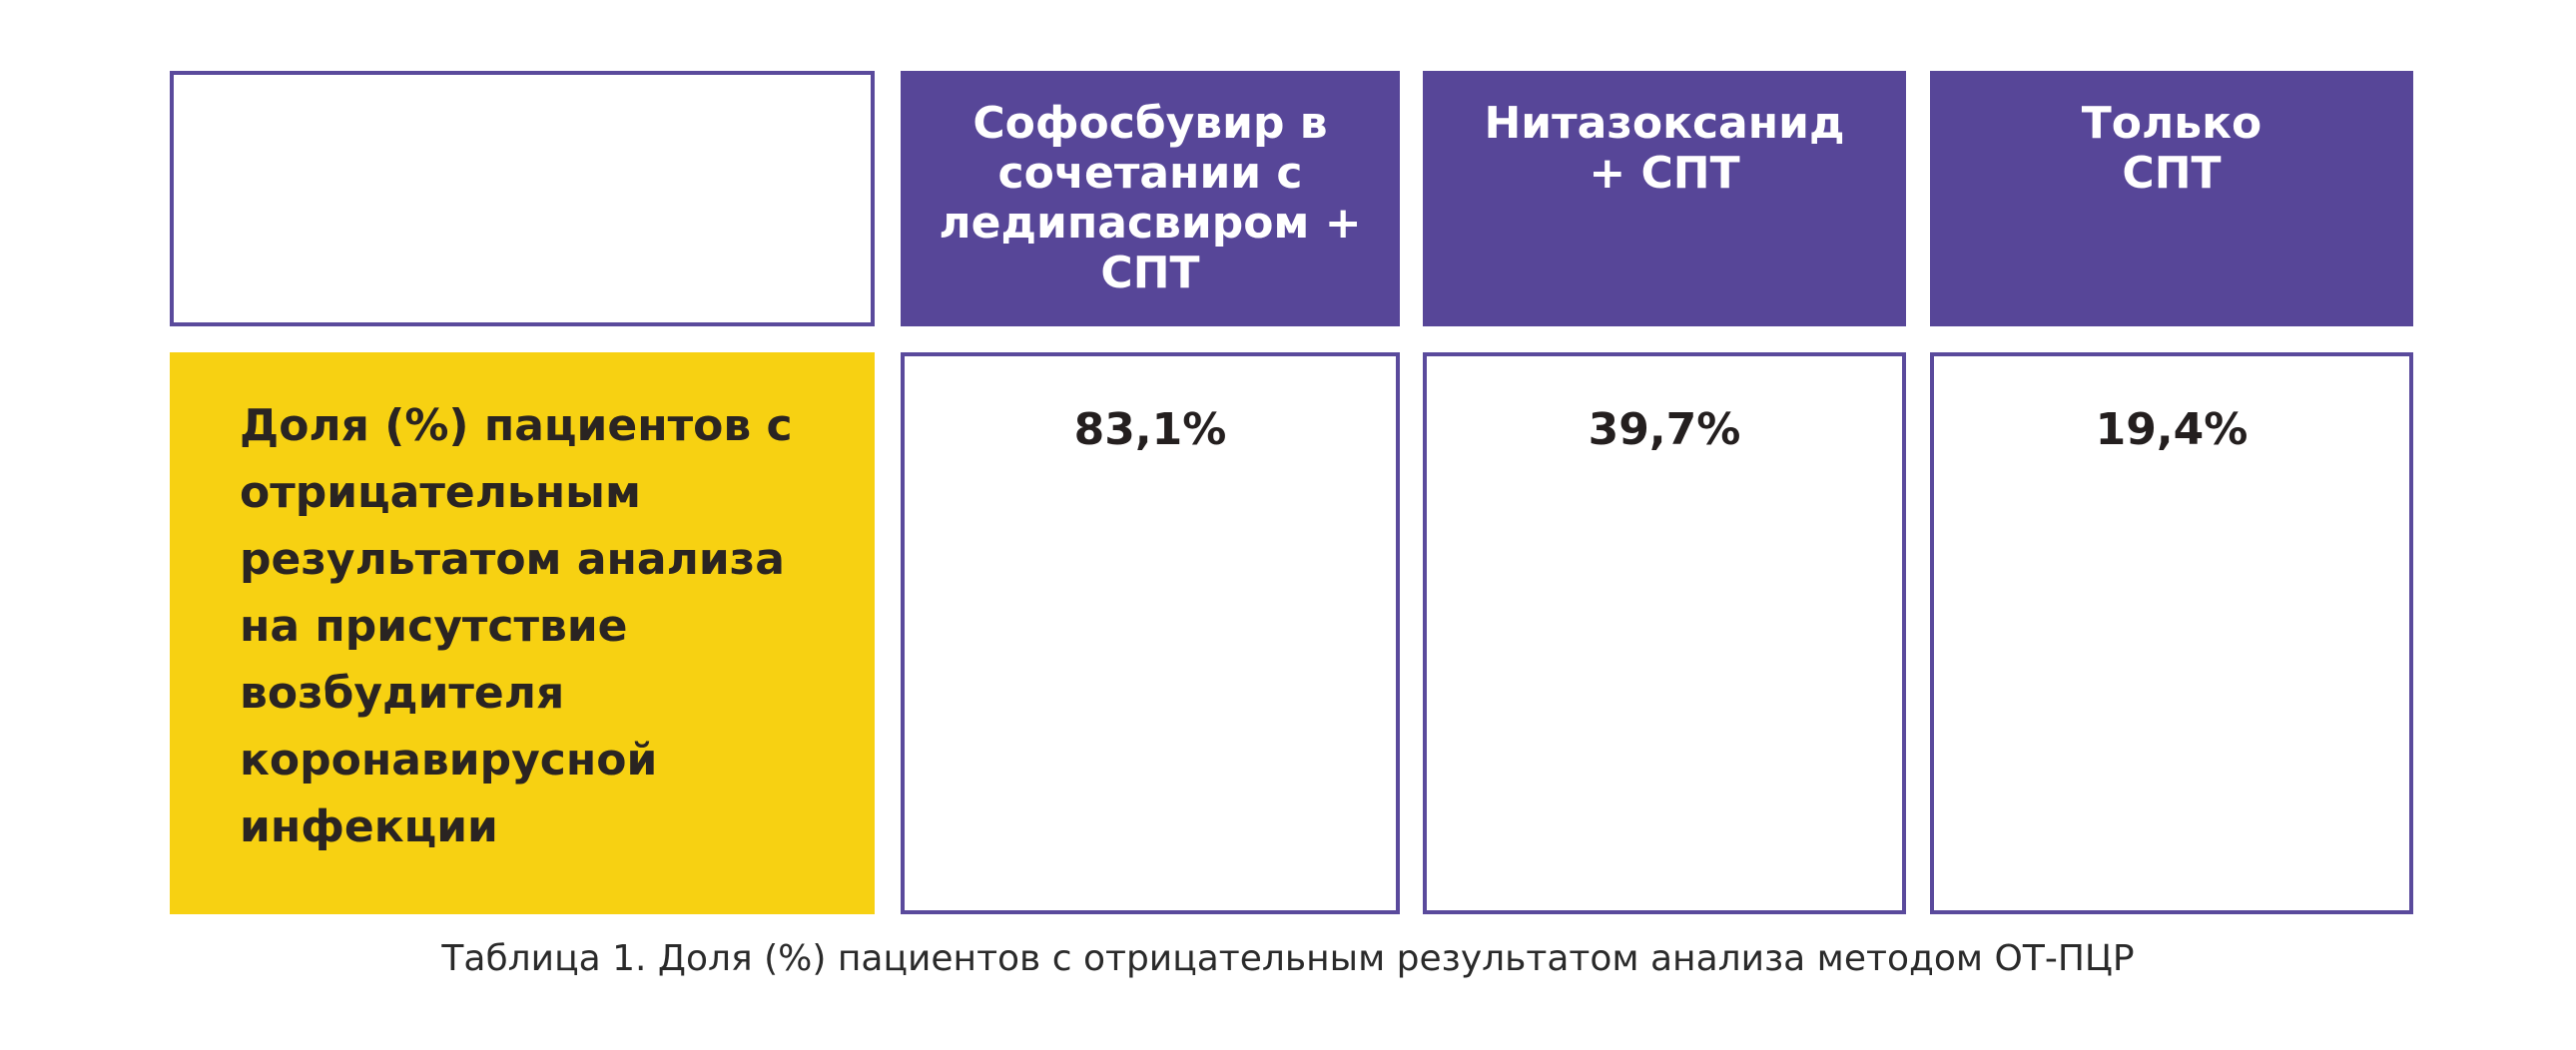 The height and width of the screenshot is (1050, 2576). I want to click on value-sofosbuvir: 83,1%, so click(1151, 633).